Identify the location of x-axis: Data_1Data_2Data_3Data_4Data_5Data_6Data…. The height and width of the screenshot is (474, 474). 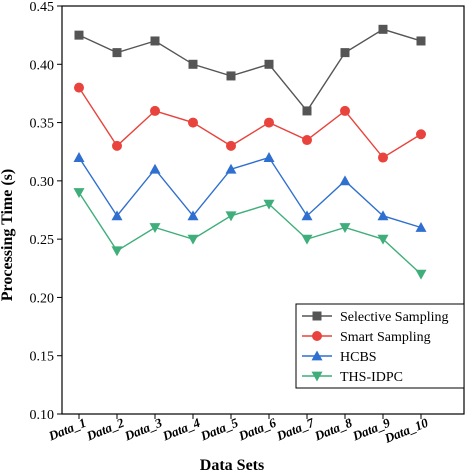
(238, 430).